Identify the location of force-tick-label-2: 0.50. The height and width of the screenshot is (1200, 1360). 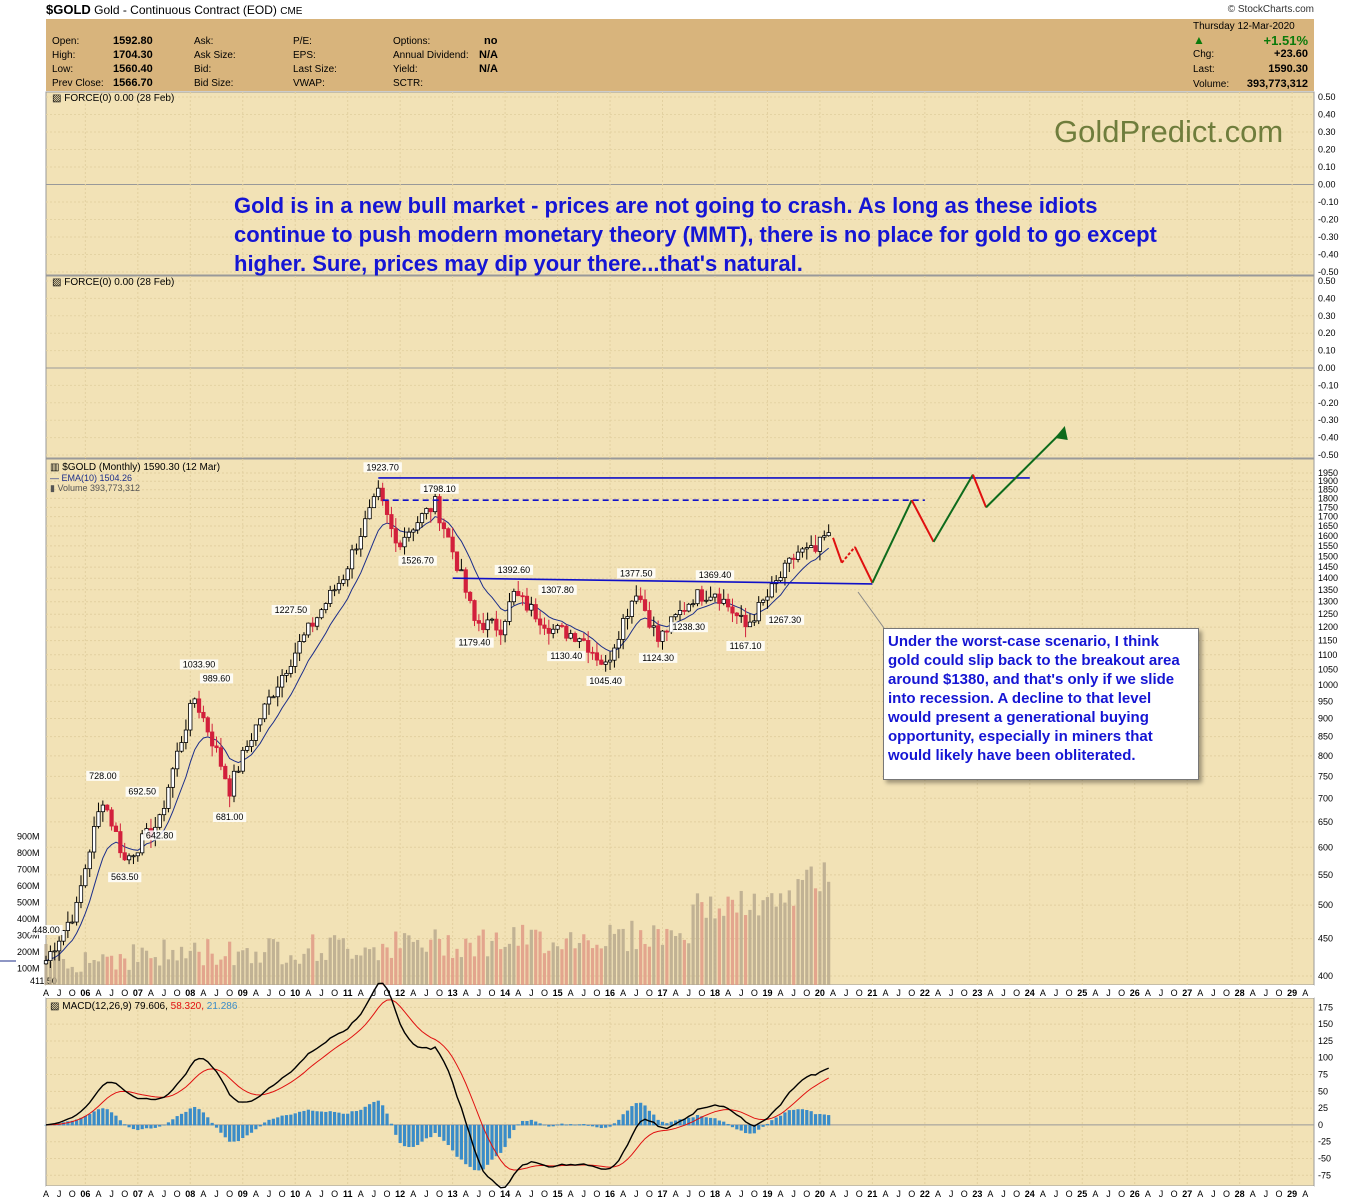
(1327, 281).